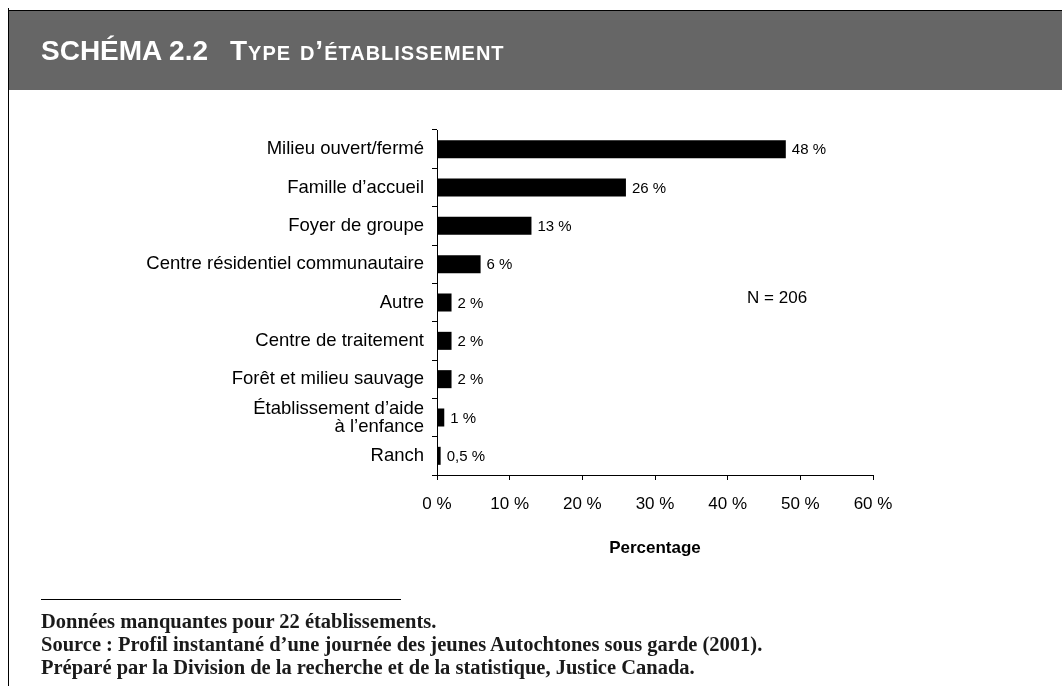 This screenshot has width=1062, height=686. Describe the element at coordinates (437, 503) in the screenshot. I see `x-tick-label: 0 %` at that location.